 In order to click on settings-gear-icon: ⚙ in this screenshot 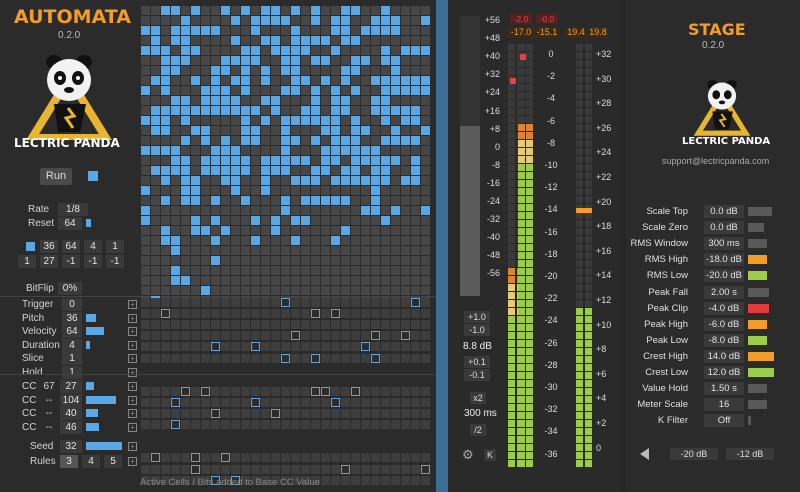, I will do `click(468, 454)`.